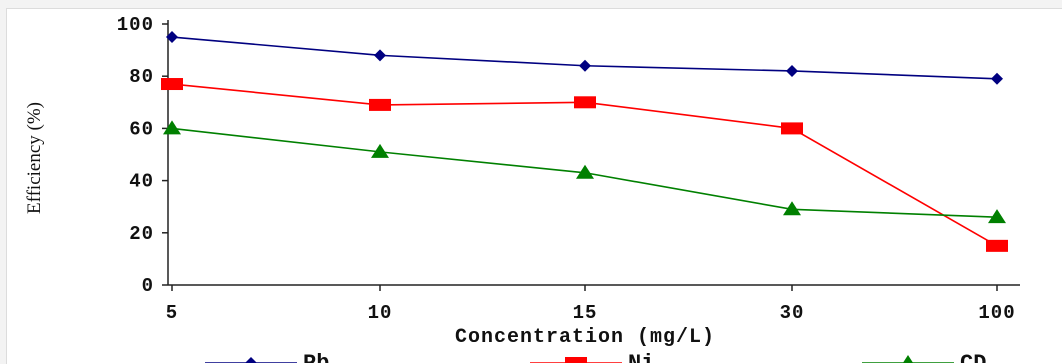 This screenshot has width=1062, height=364. What do you see at coordinates (973, 357) in the screenshot?
I see `legend-label-cd: CD` at bounding box center [973, 357].